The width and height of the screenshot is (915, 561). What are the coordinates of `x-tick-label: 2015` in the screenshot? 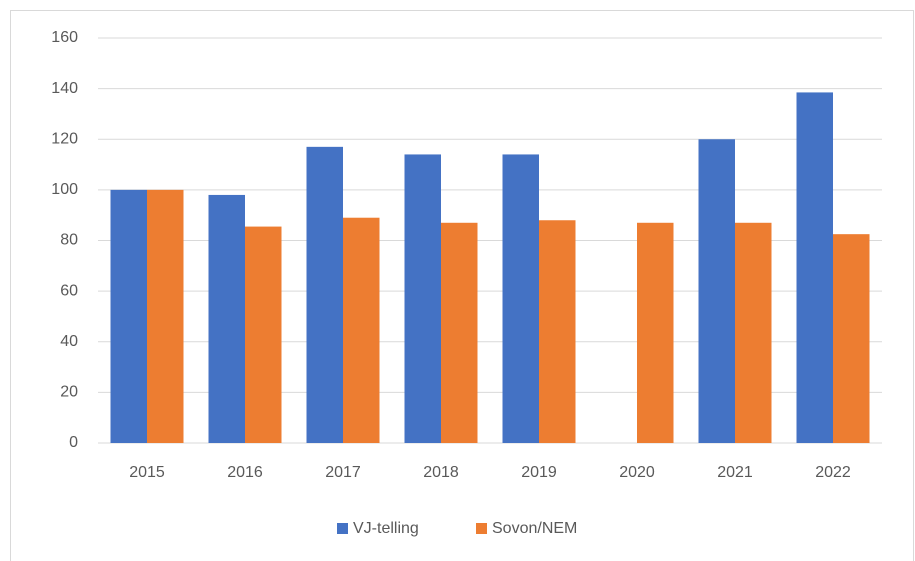 It's located at (147, 472).